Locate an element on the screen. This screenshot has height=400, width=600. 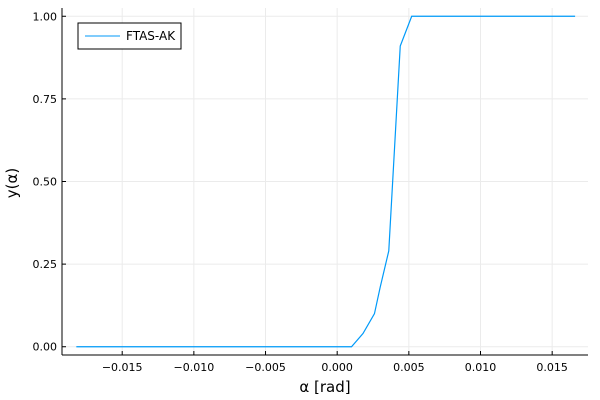
legend-label: FTAS-AK is located at coordinates (151, 36).